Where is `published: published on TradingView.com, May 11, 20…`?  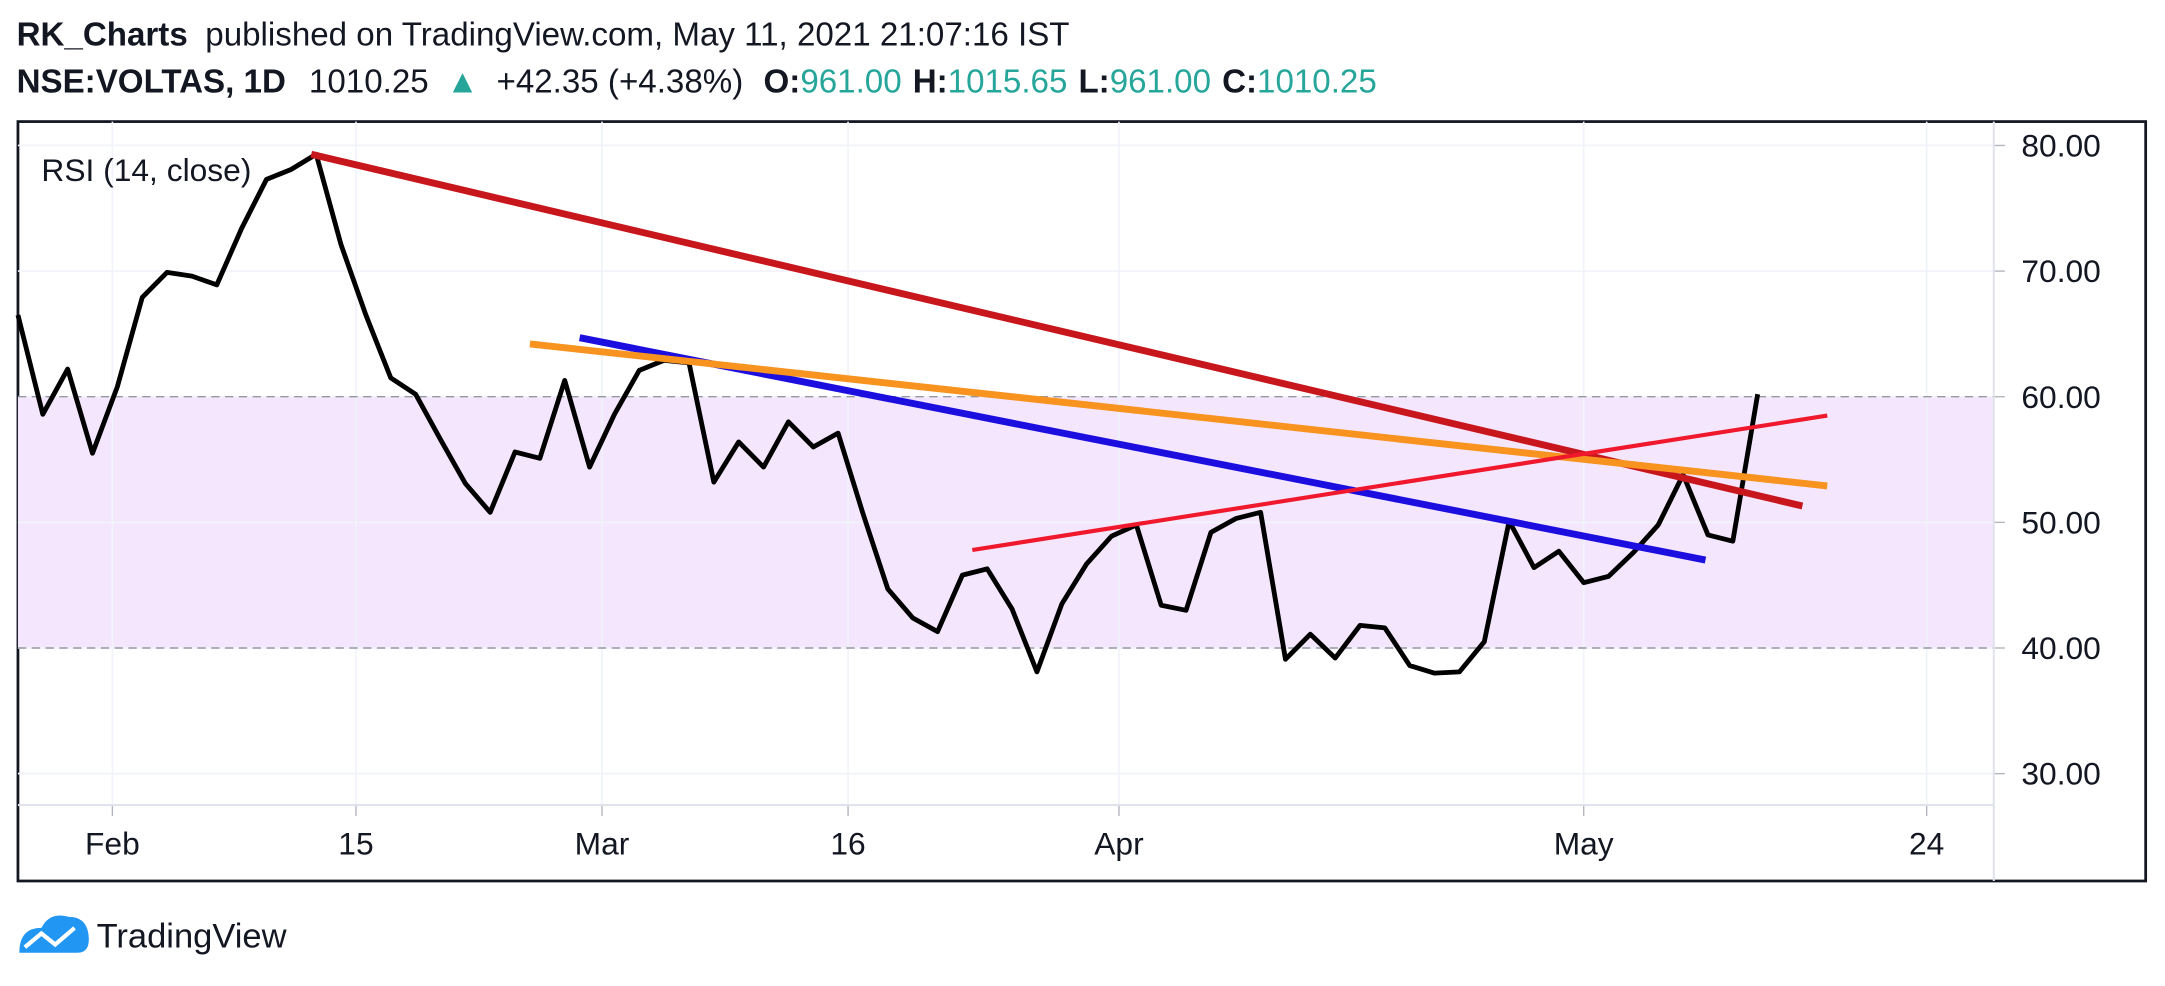 published: published on TradingView.com, May 11, 20… is located at coordinates (637, 35).